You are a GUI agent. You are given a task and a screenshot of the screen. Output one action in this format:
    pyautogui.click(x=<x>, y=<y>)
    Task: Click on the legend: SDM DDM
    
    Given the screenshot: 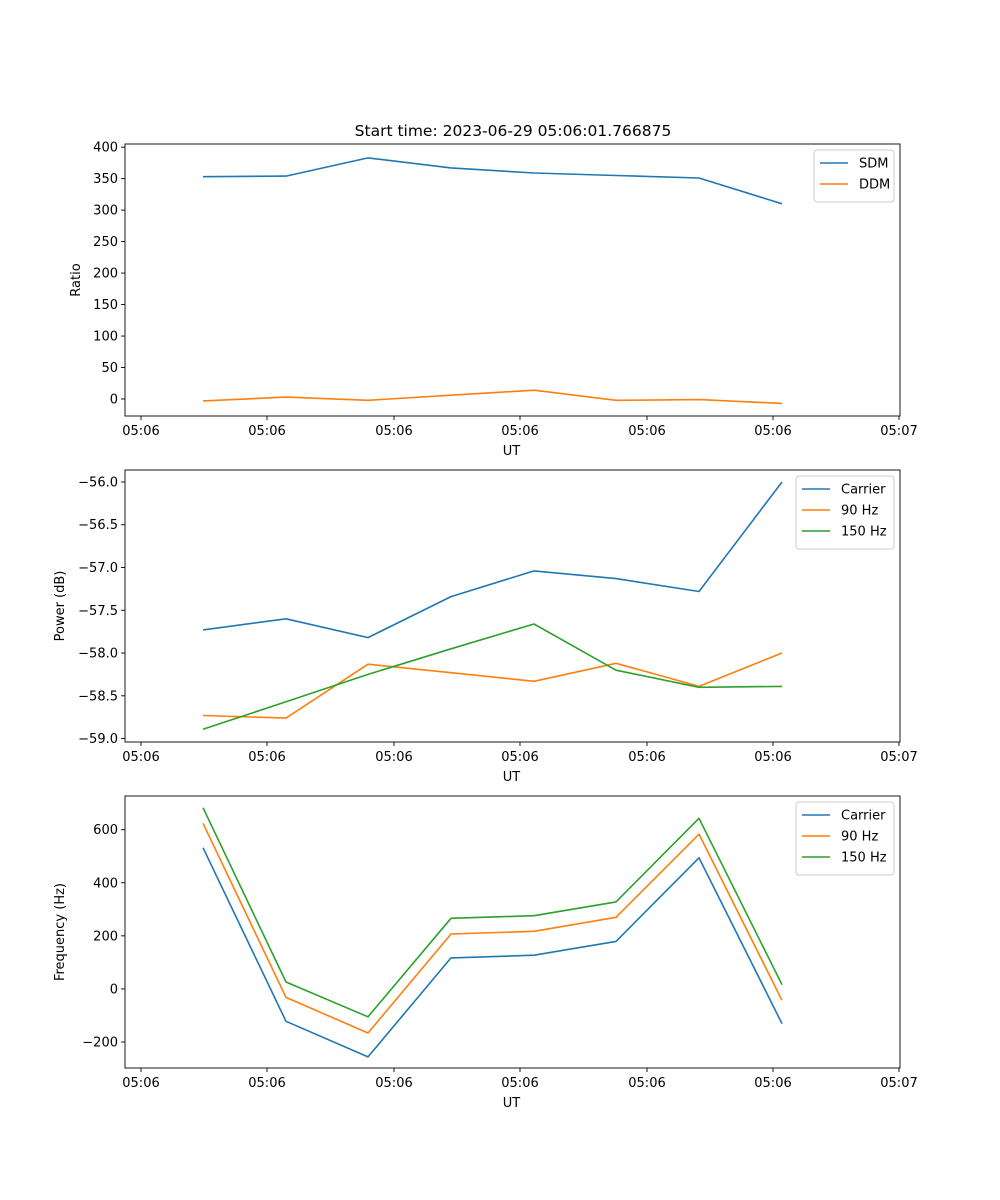 What is the action you would take?
    pyautogui.click(x=854, y=176)
    